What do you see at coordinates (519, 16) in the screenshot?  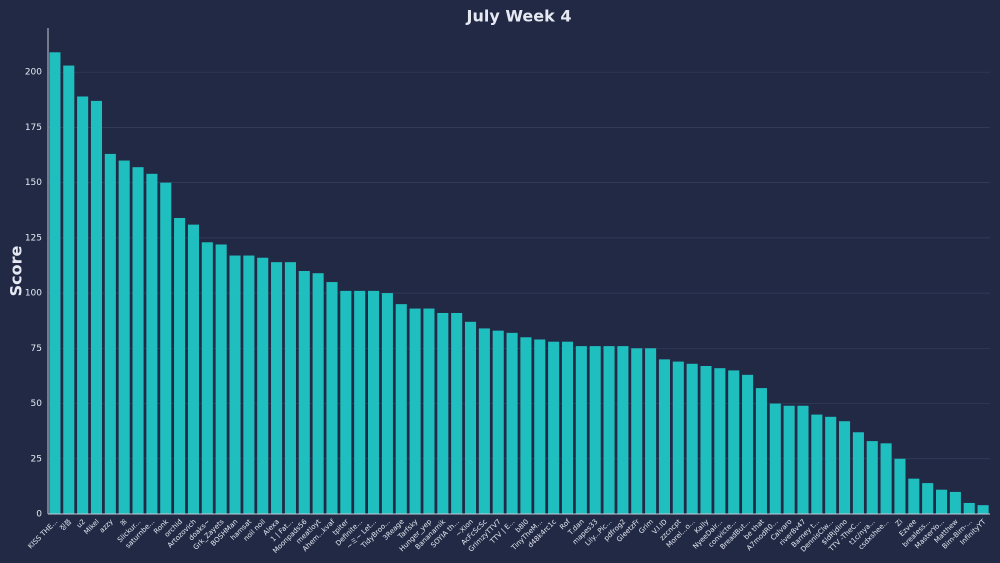 I see `chart-title: July Week 4` at bounding box center [519, 16].